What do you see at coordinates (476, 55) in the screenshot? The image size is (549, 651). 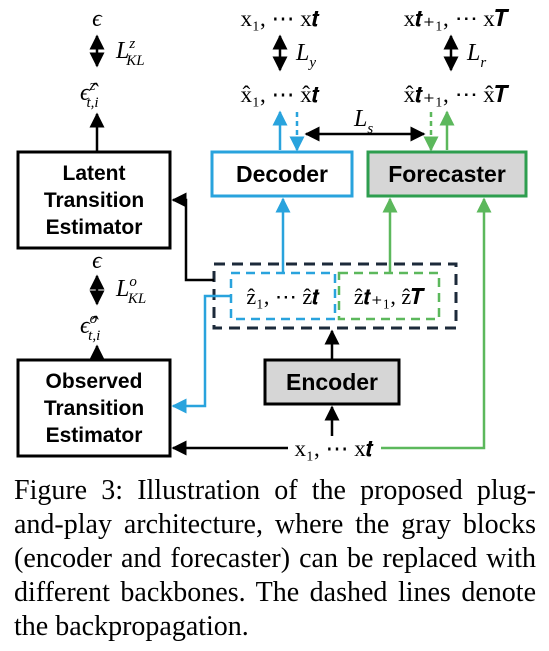 I see `loss-r-label: Lr` at bounding box center [476, 55].